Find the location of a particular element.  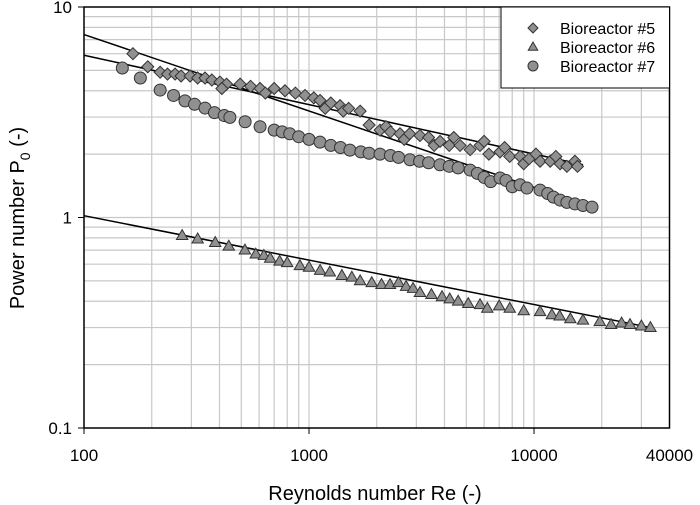

y-axis-title-suffix: (-) is located at coordinates (18, 140).